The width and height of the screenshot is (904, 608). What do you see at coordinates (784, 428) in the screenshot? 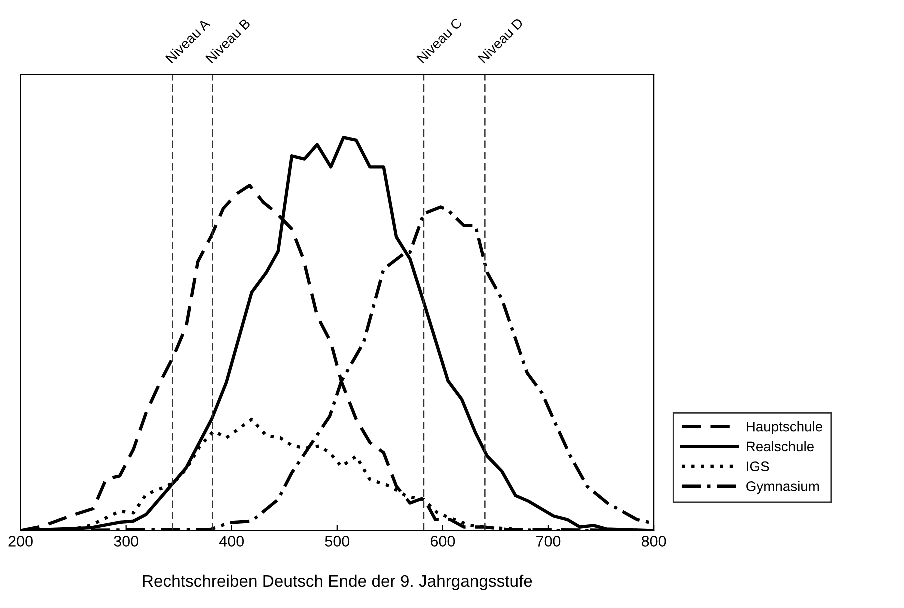
I see `legend-label: Hauptschule` at bounding box center [784, 428].